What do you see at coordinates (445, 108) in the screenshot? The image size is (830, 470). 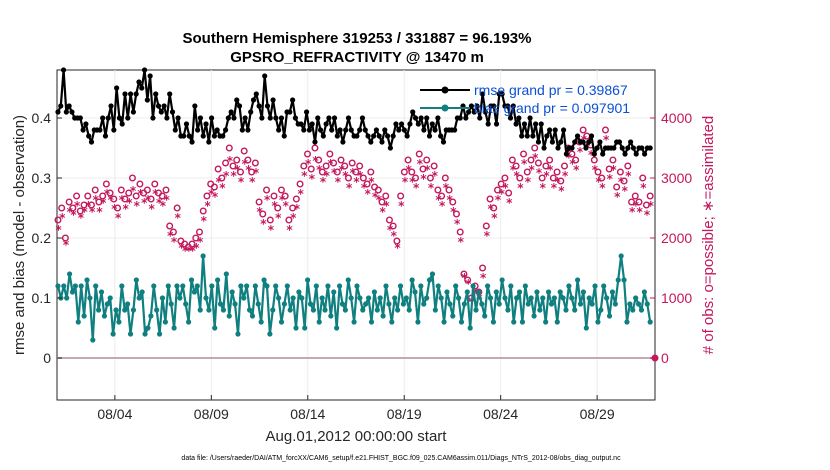 I see `legend-bias-marker` at bounding box center [445, 108].